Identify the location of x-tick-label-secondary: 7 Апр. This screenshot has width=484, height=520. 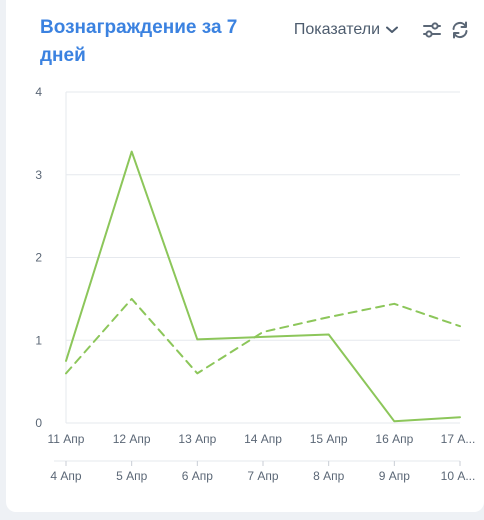
(263, 476).